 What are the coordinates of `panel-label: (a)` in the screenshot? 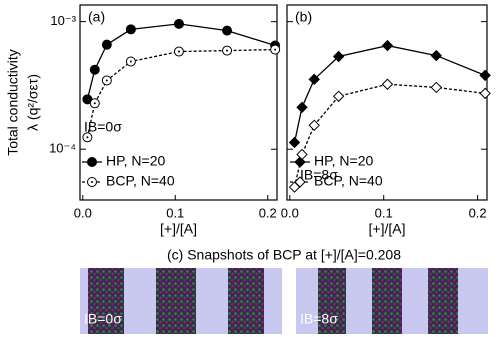 It's located at (96, 17).